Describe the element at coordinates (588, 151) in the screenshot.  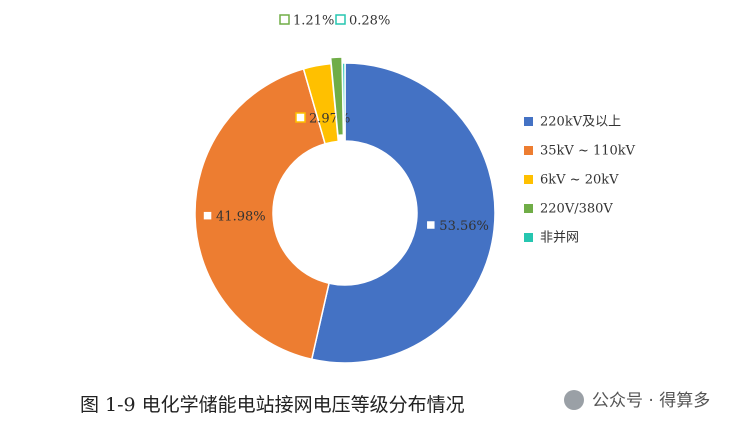
I see `legend-label: 35kV ~ 110kV` at that location.